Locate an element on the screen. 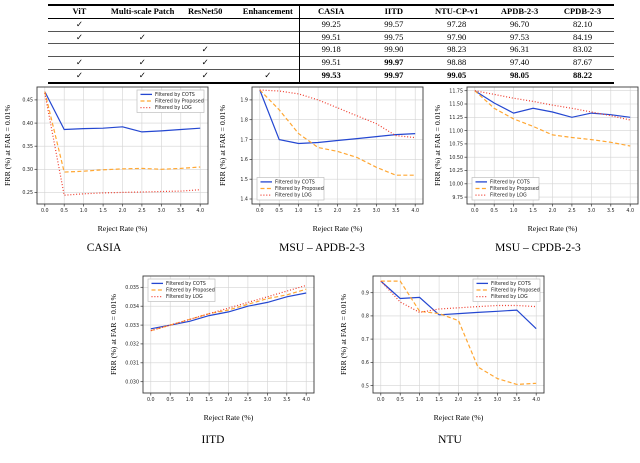 The height and width of the screenshot is (463, 640). header-cell: Multi-scale Patches is located at coordinates (142, 12).